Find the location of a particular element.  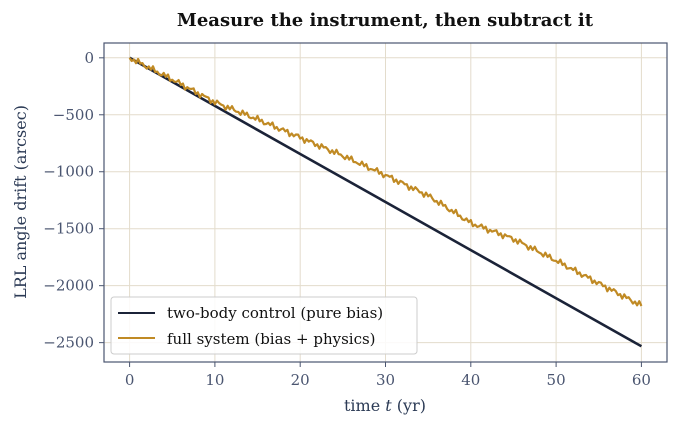

x-tick-label: 40 is located at coordinates (470, 380).